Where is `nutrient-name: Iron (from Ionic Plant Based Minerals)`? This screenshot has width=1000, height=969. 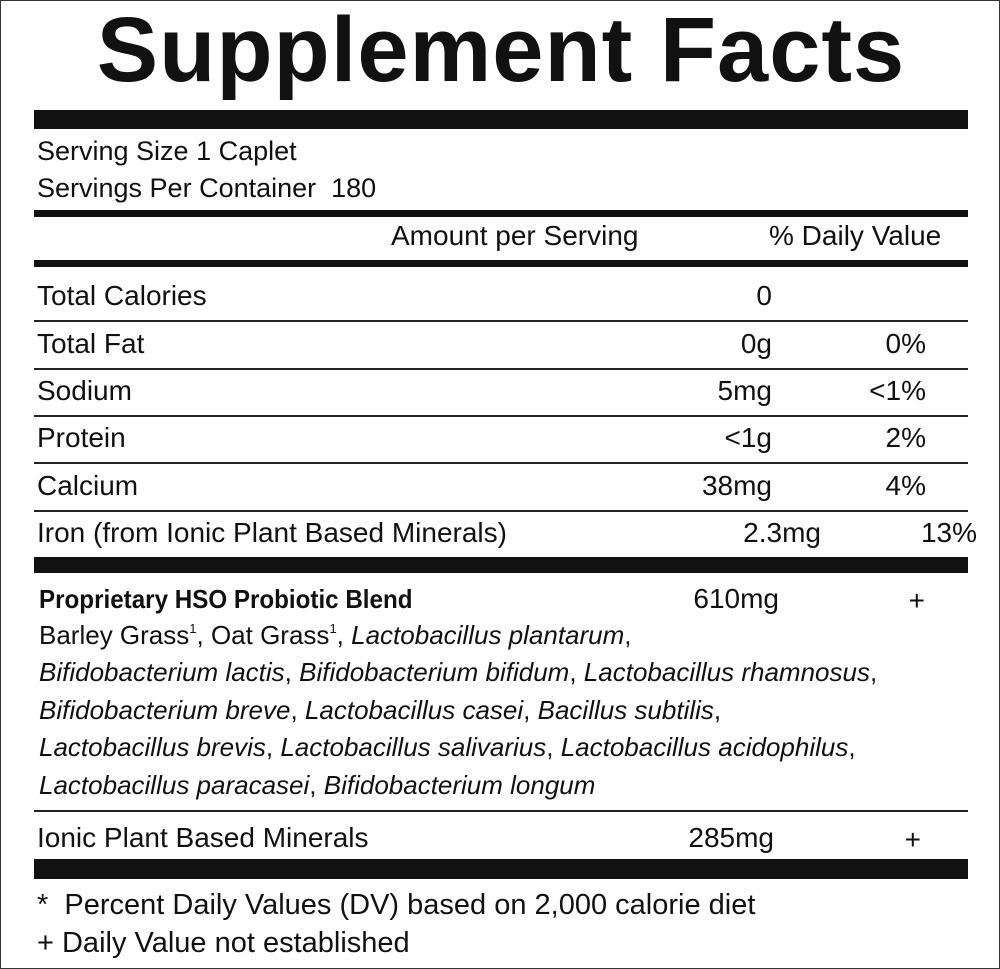 nutrient-name: Iron (from Ionic Plant Based Minerals) is located at coordinates (272, 532).